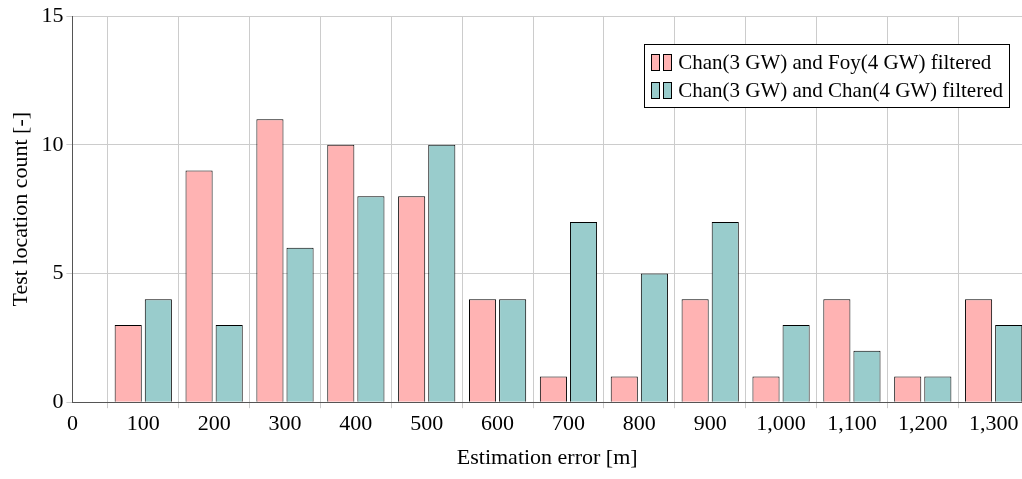 The image size is (1022, 479). What do you see at coordinates (58, 400) in the screenshot?
I see `y-tick-label: 0` at bounding box center [58, 400].